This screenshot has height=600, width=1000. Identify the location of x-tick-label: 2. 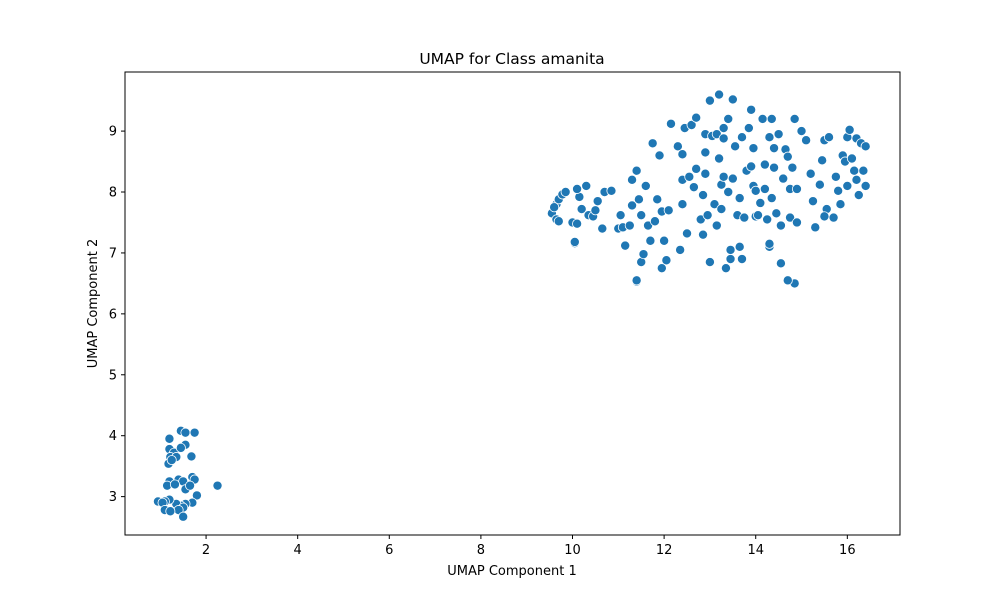
(206, 550).